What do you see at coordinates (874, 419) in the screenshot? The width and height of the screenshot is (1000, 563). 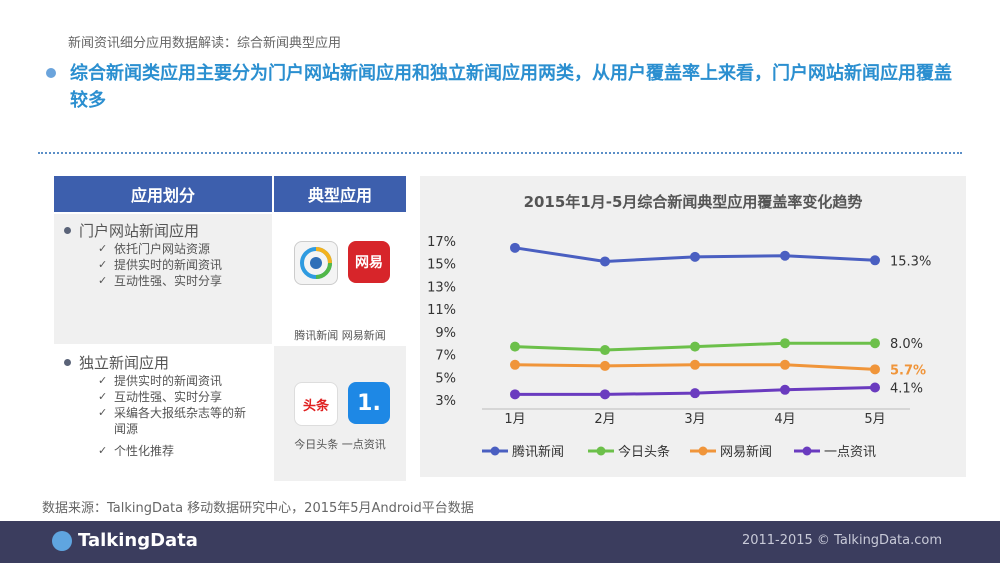 I see `x-tick-label: 5月` at bounding box center [874, 419].